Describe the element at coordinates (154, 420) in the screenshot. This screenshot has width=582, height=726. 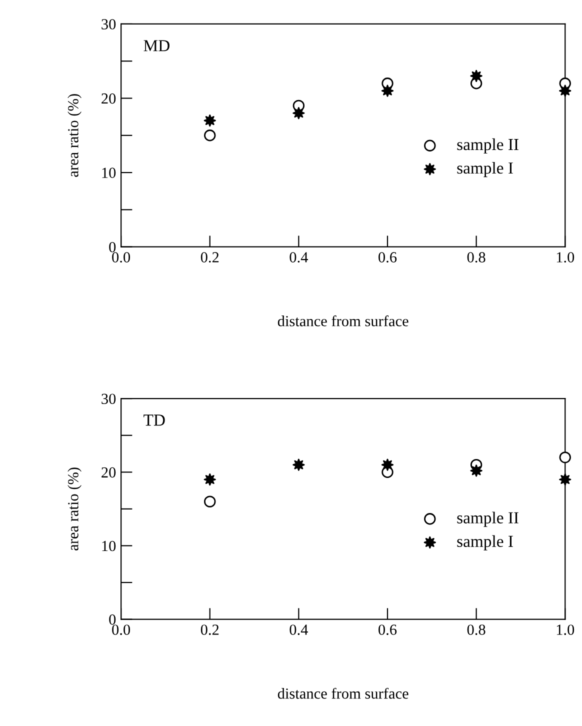
I see `annotation: TD` at that location.